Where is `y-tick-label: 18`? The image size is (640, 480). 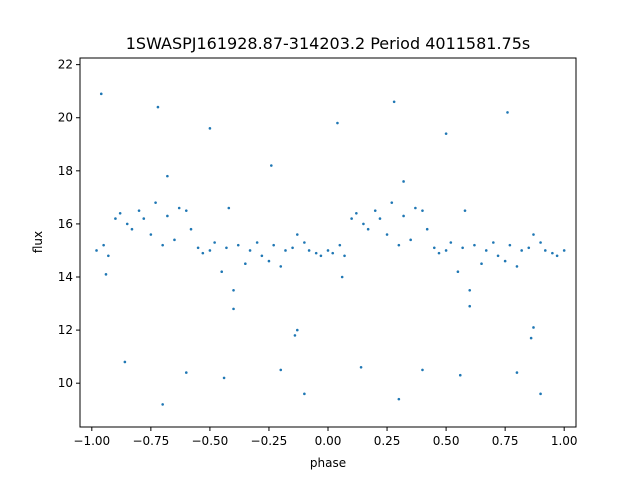 y-tick-label: 18 is located at coordinates (65, 171).